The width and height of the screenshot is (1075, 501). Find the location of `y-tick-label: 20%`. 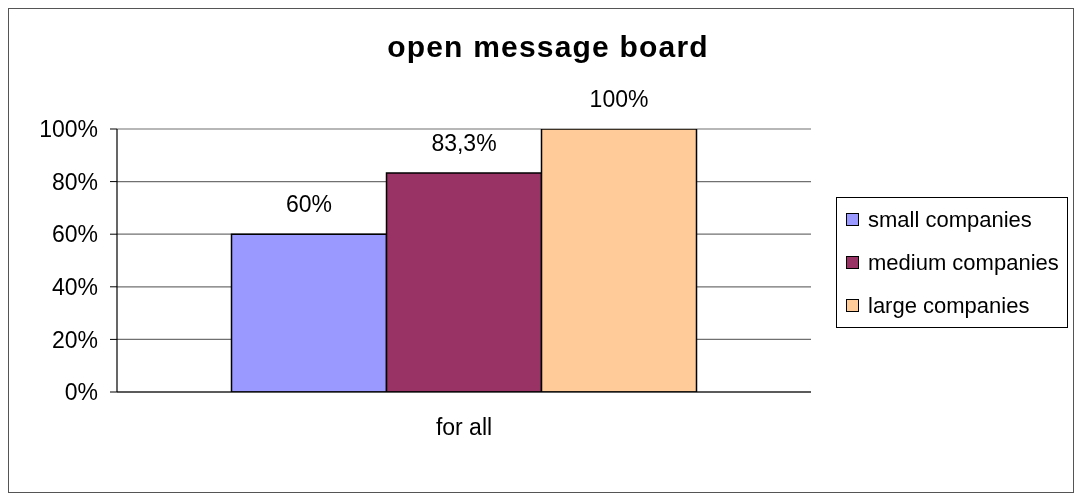

y-tick-label: 20% is located at coordinates (74, 339).